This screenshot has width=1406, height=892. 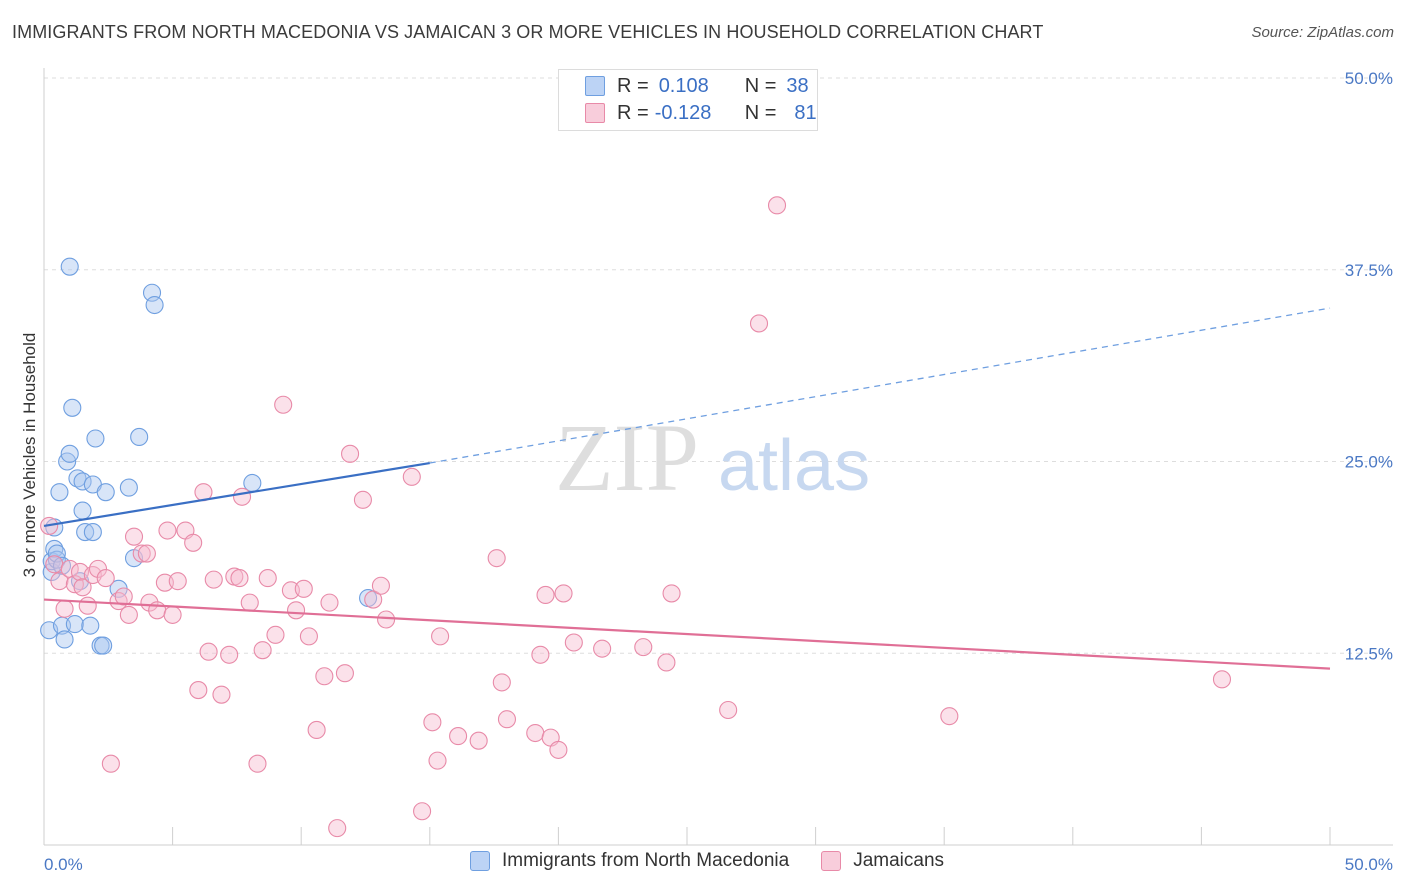 What do you see at coordinates (627, 457) in the screenshot?
I see `watermark-zip: ZIP` at bounding box center [627, 457].